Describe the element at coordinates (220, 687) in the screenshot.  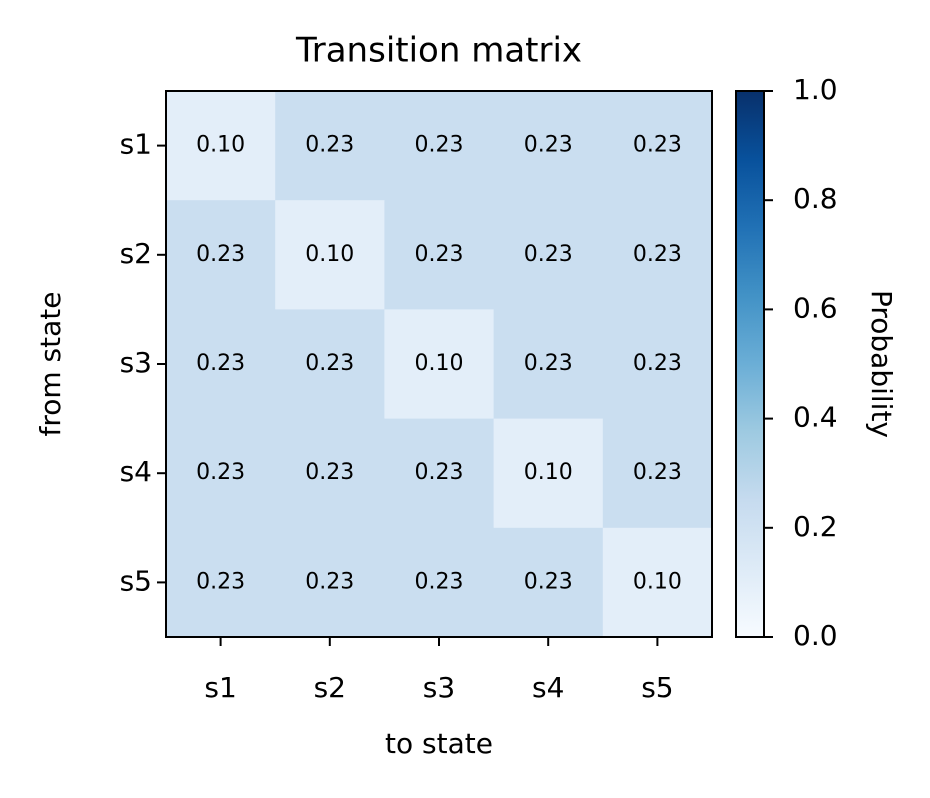
I see `x-tick-label: s1` at that location.